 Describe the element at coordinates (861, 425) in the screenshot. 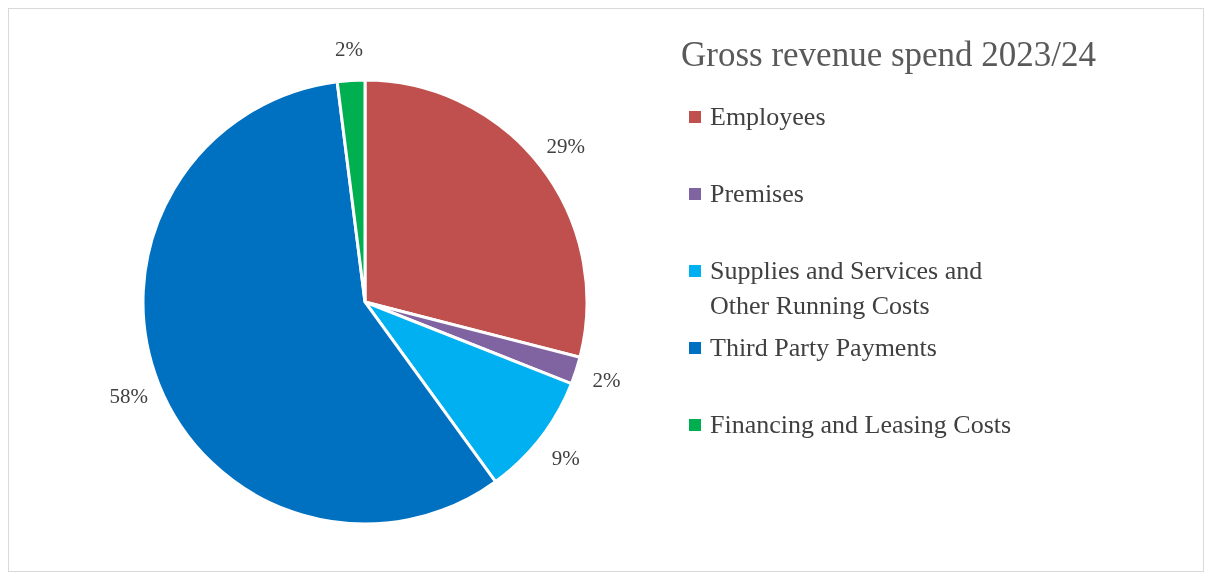

I see `legend-label: Financing and Leasing Costs` at that location.